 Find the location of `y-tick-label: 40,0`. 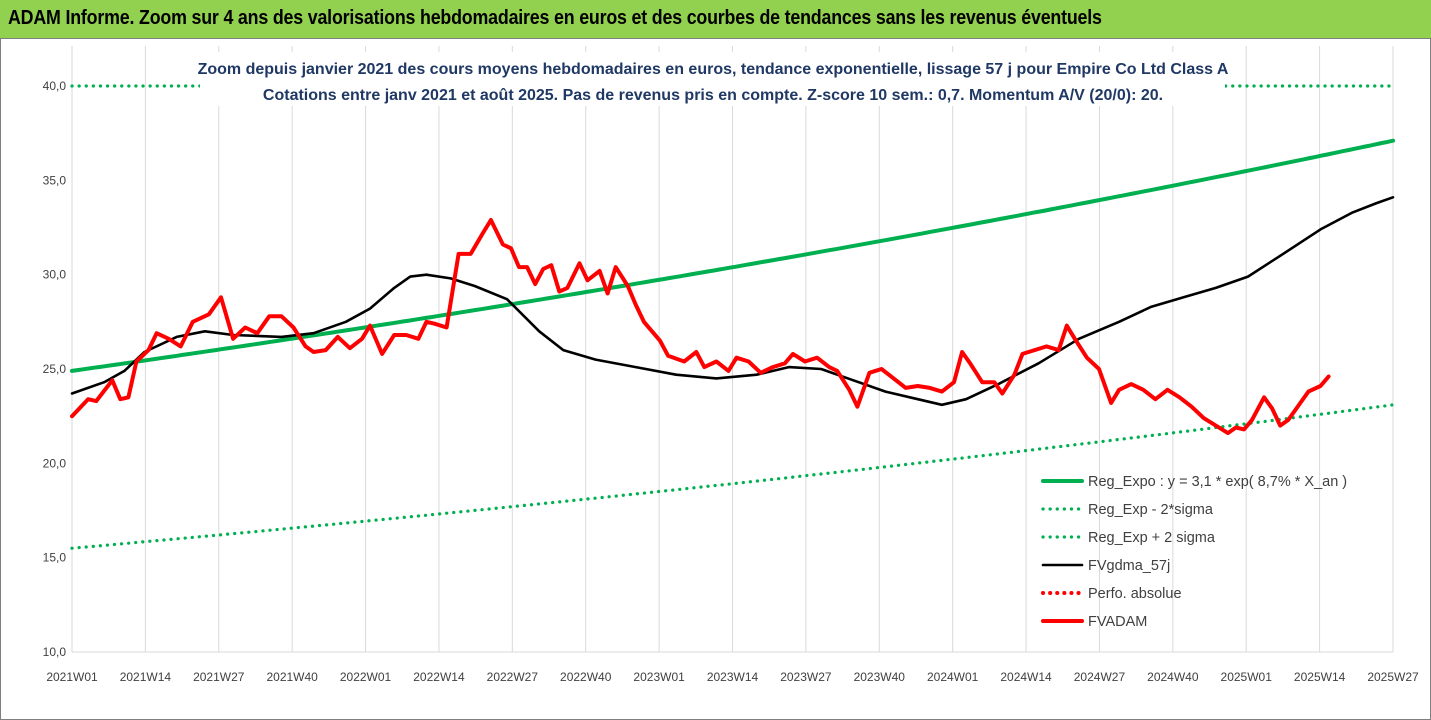

y-tick-label: 40,0 is located at coordinates (55, 86).